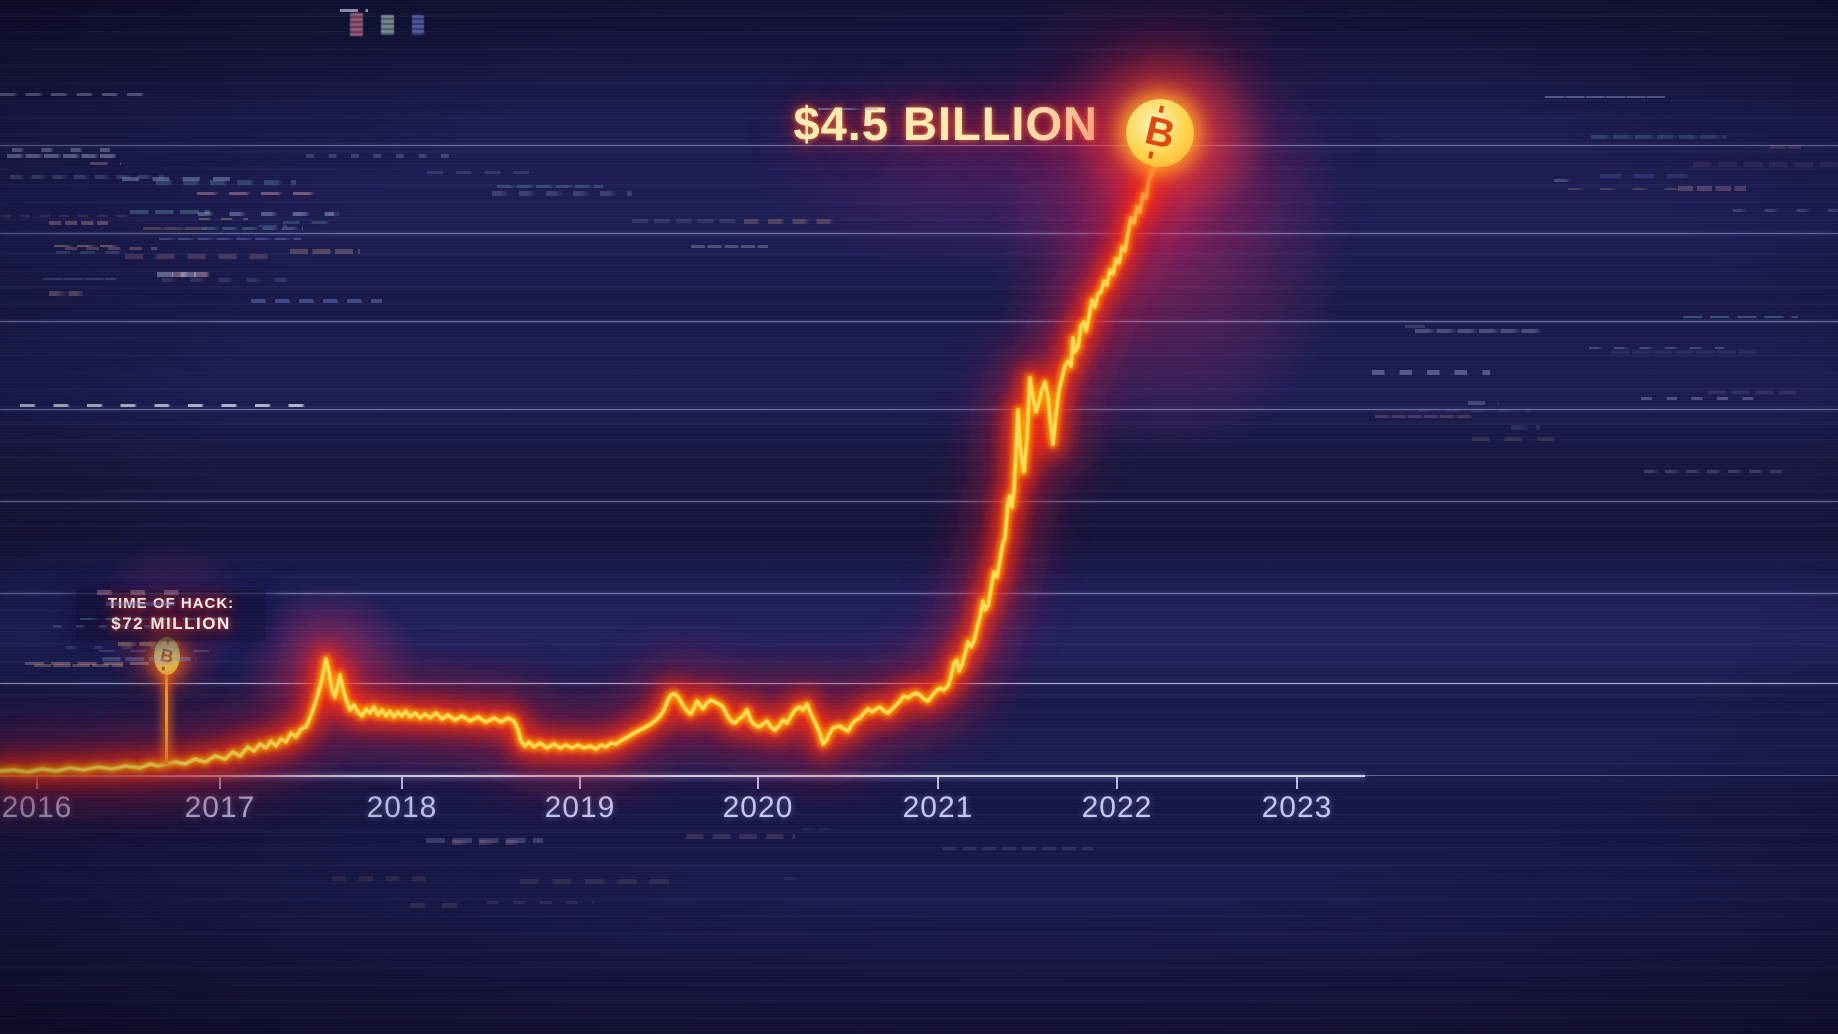  What do you see at coordinates (167, 643) in the screenshot?
I see `bitcoin-bar-top` at bounding box center [167, 643].